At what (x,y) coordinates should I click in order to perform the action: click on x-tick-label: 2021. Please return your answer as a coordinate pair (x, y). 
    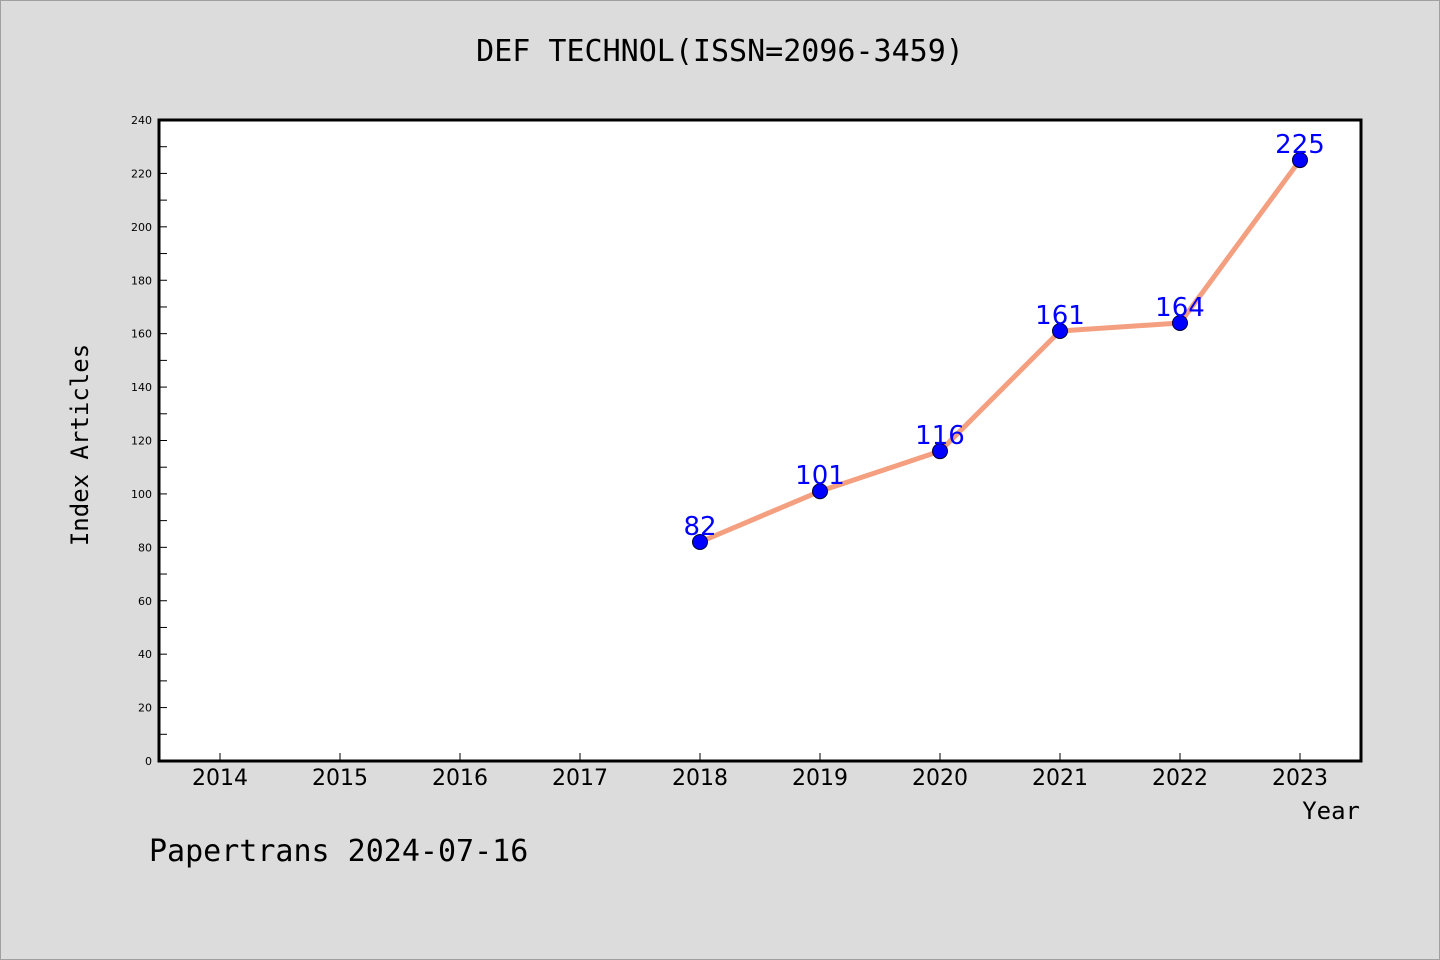
    Looking at the image, I should click on (1060, 778).